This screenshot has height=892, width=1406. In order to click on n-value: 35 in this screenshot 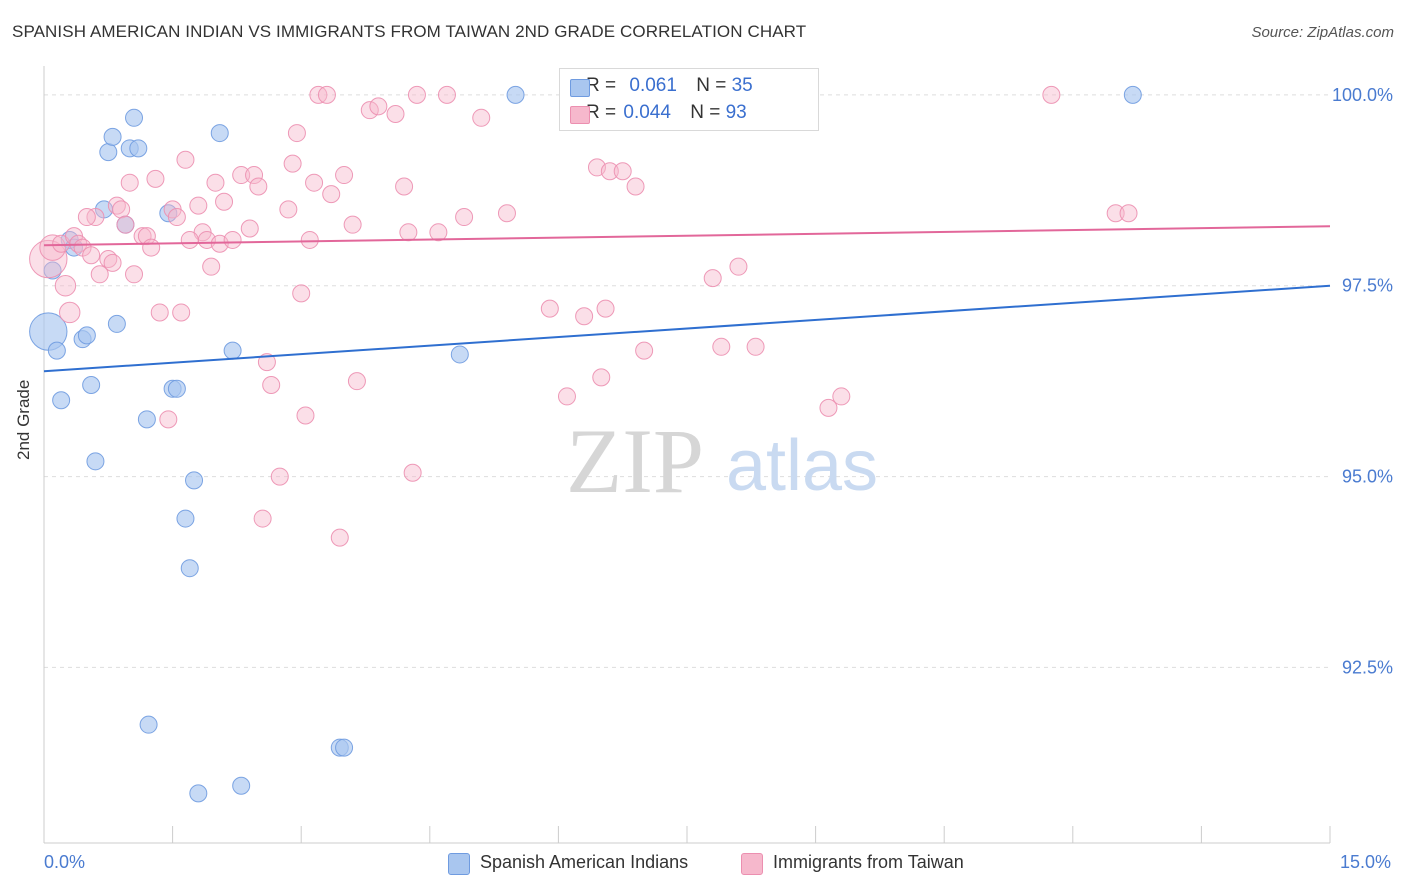, I will do `click(742, 85)`.